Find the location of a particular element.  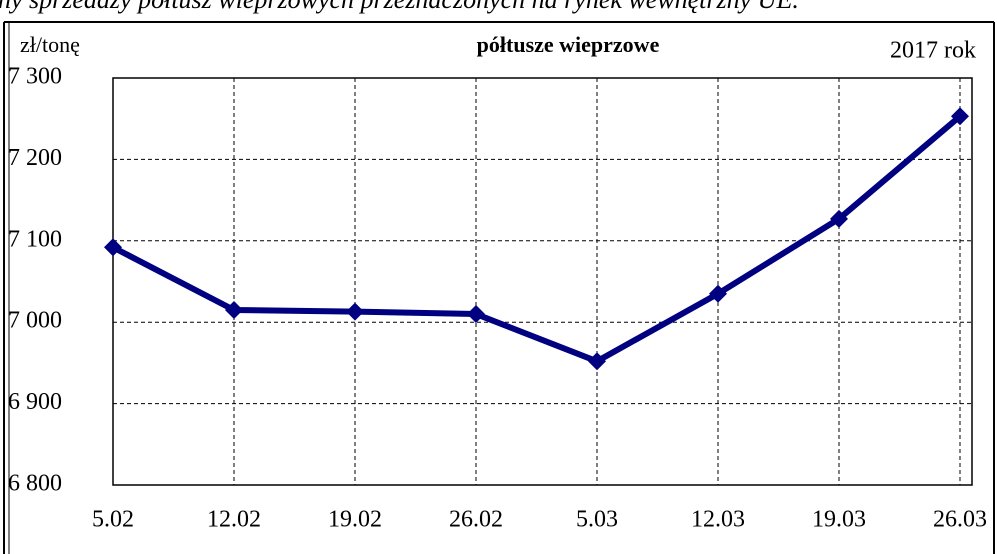

x-tick-label: 26.03 is located at coordinates (960, 520).